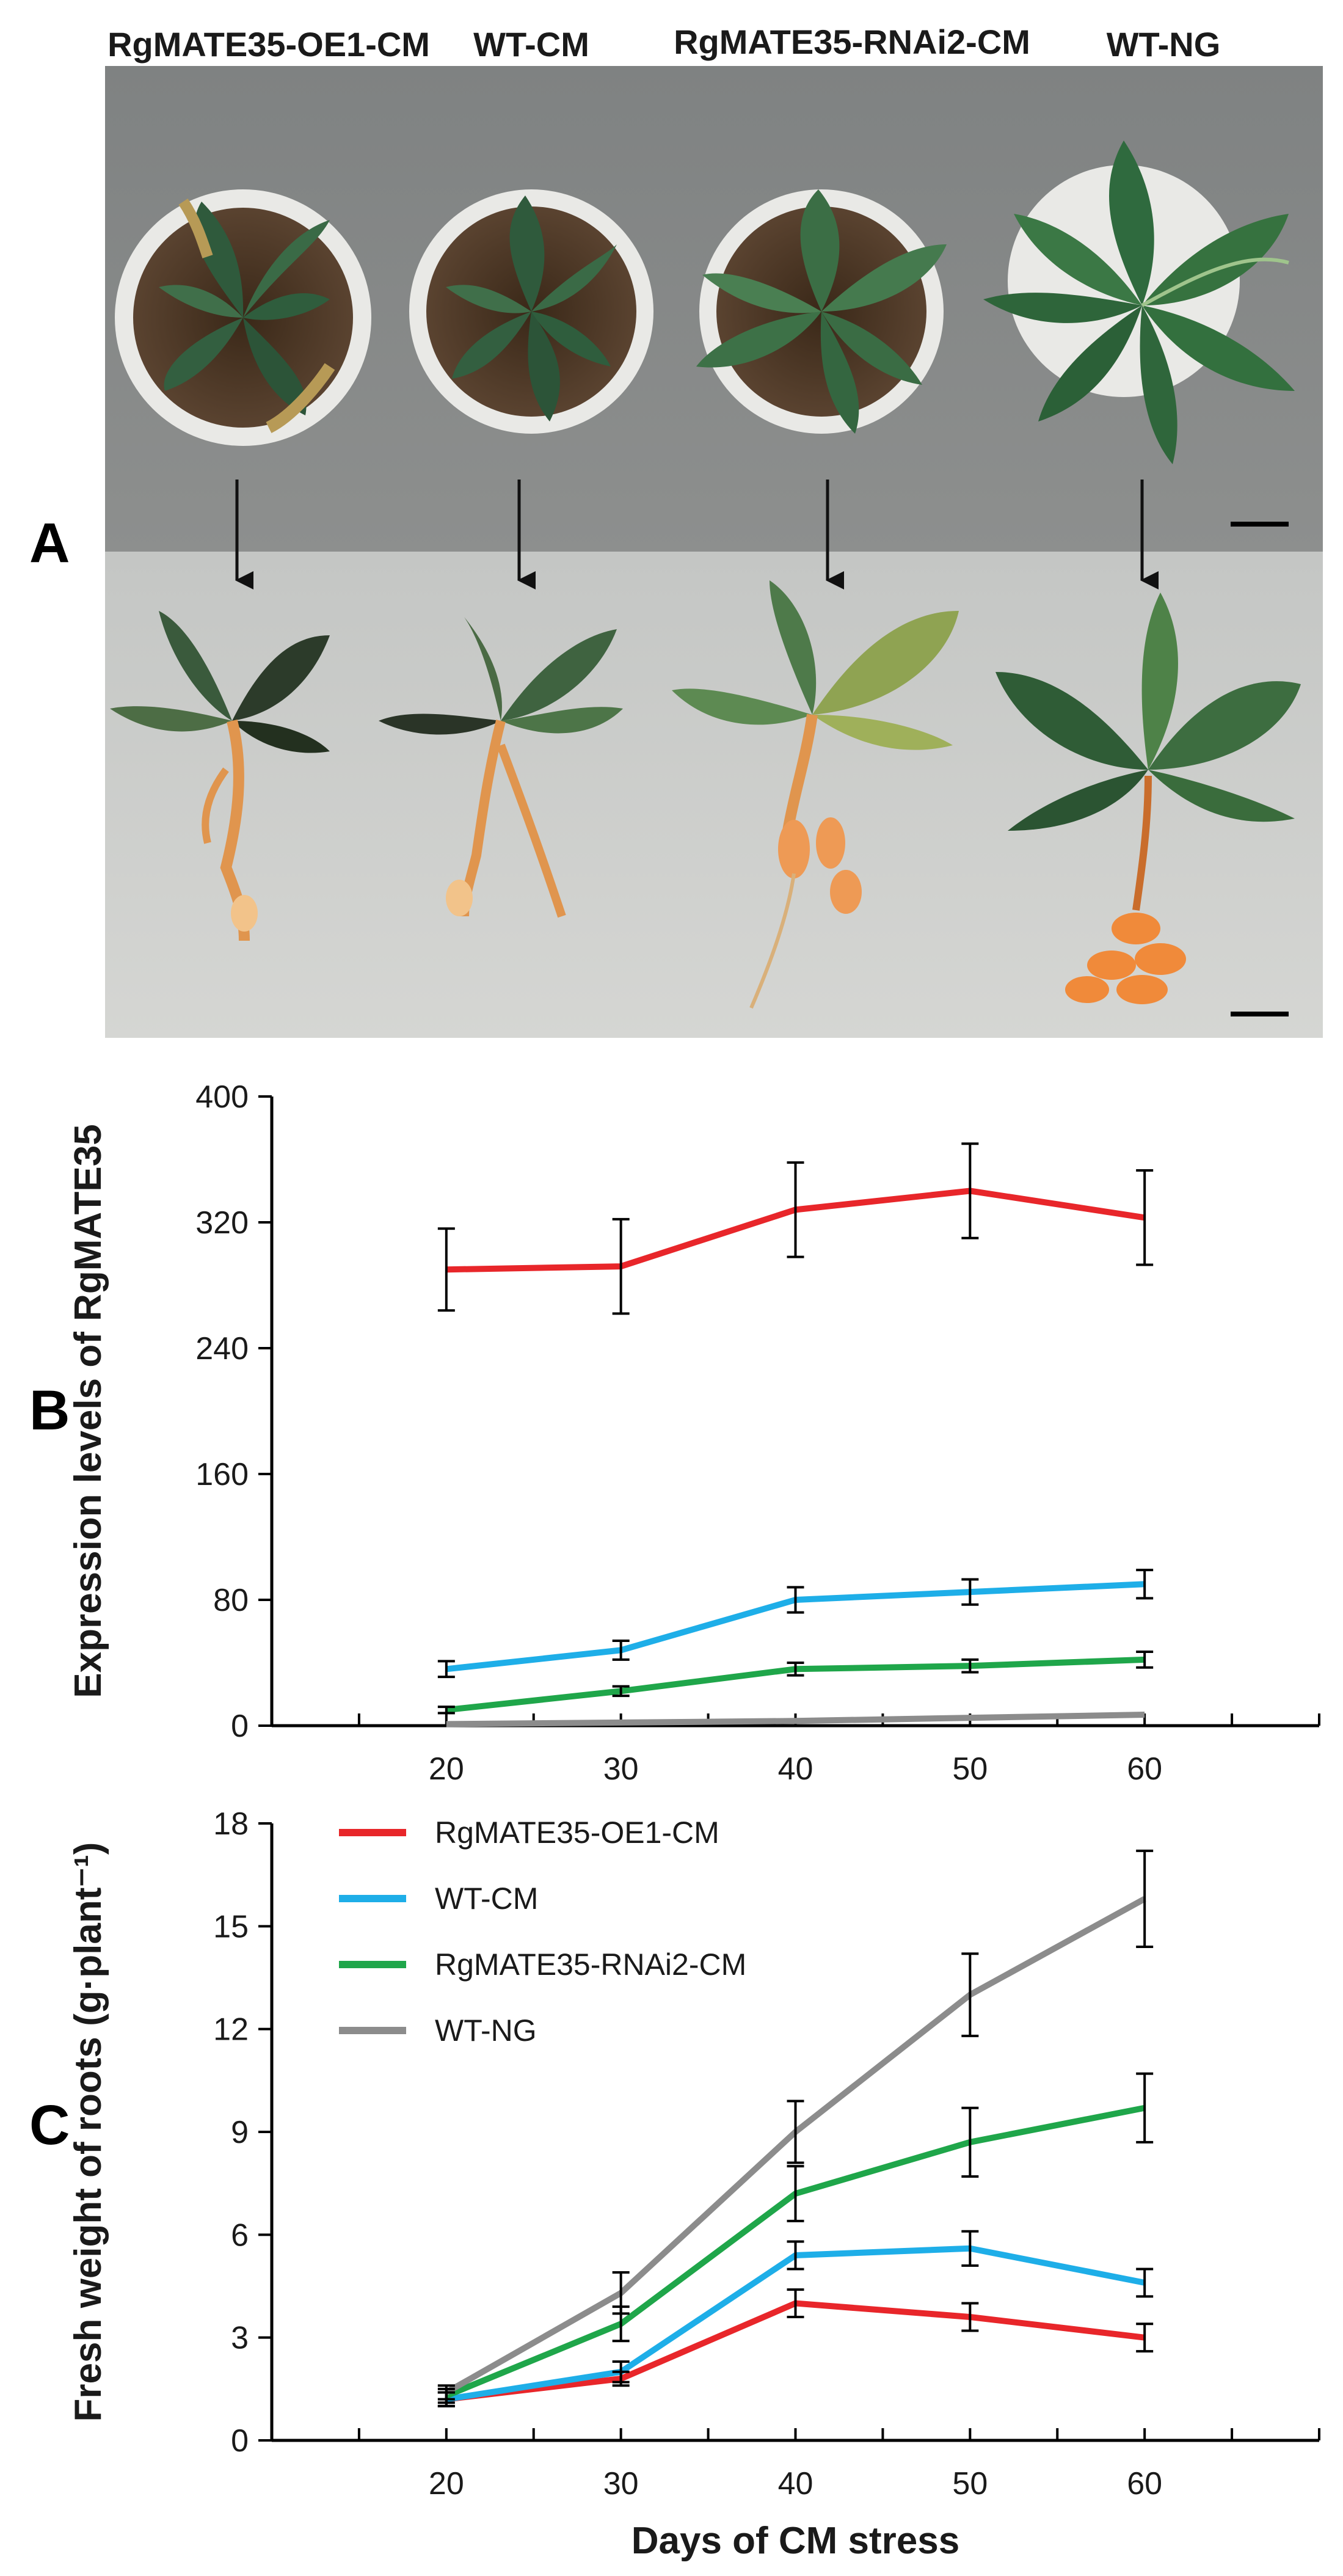  Describe the element at coordinates (268, 45) in the screenshot. I see `genotype-label-oe1: RgMATE35-OE1-CM` at that location.